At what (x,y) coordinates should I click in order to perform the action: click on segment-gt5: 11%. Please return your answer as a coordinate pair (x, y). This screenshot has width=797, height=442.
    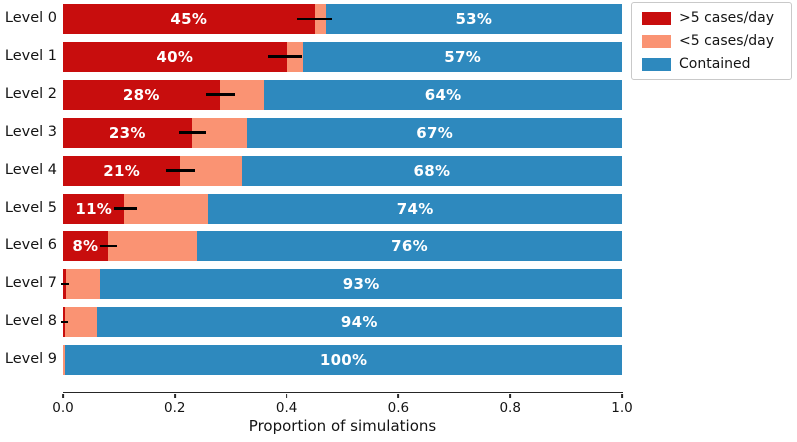
    Looking at the image, I should click on (94, 208).